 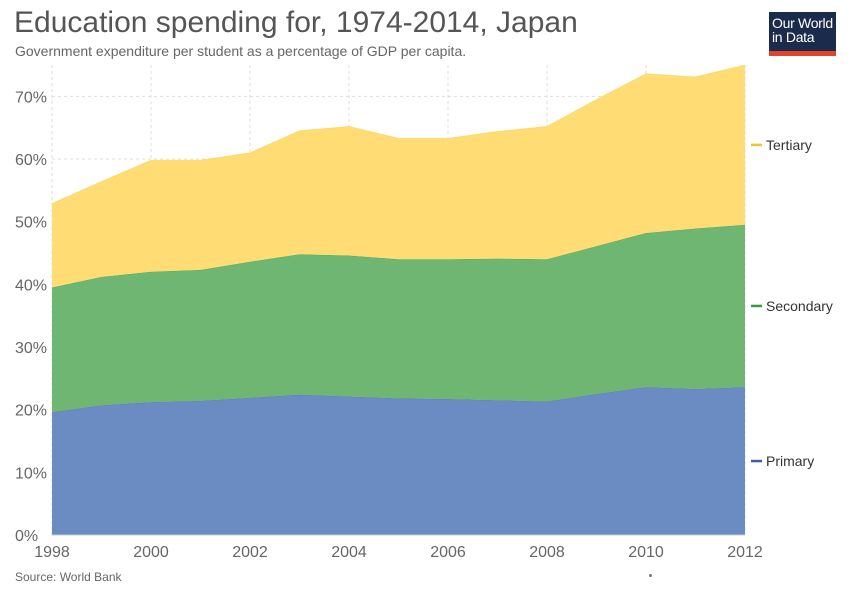 What do you see at coordinates (31, 285) in the screenshot?
I see `y-tick-label: 40%` at bounding box center [31, 285].